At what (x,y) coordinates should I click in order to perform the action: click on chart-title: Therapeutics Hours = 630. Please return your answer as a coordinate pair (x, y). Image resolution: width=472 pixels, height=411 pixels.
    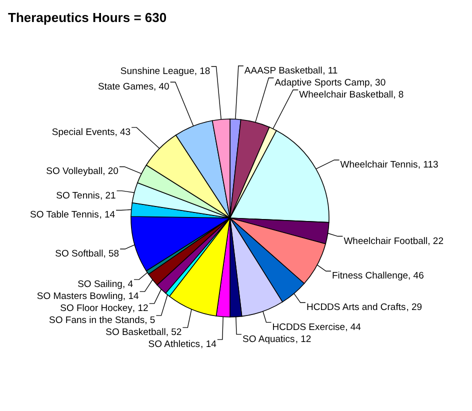
    Looking at the image, I should click on (87, 17).